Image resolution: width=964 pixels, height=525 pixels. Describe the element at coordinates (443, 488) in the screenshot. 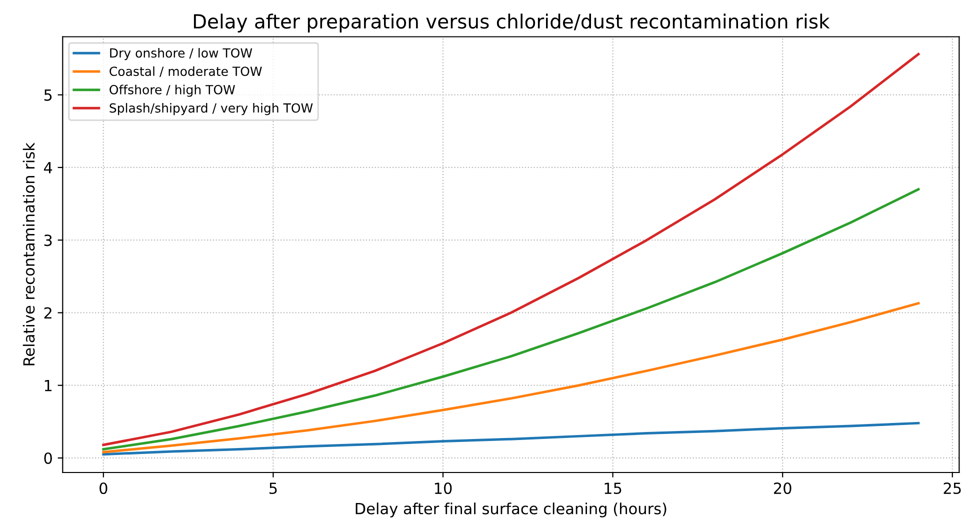

I see `x-tick-label: 10` at that location.